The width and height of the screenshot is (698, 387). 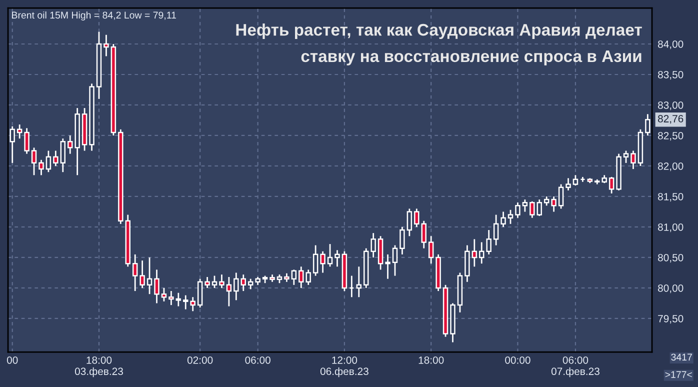 What do you see at coordinates (671, 45) in the screenshot?
I see `y-tick-label: 84,00` at bounding box center [671, 45].